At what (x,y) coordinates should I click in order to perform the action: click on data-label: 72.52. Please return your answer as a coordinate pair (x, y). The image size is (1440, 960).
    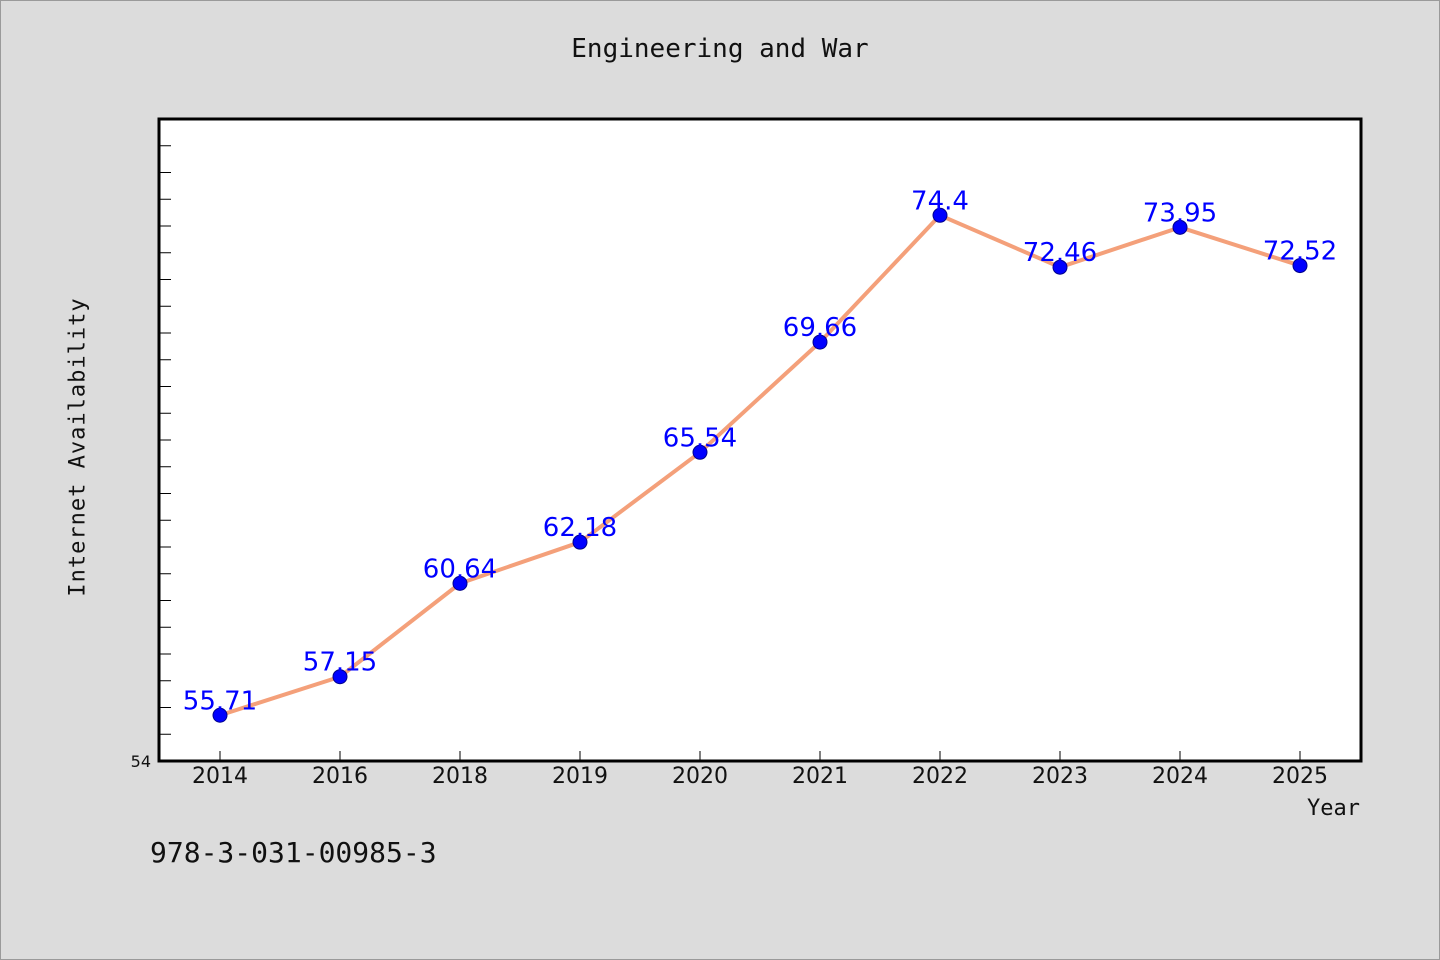
    Looking at the image, I should click on (1300, 252).